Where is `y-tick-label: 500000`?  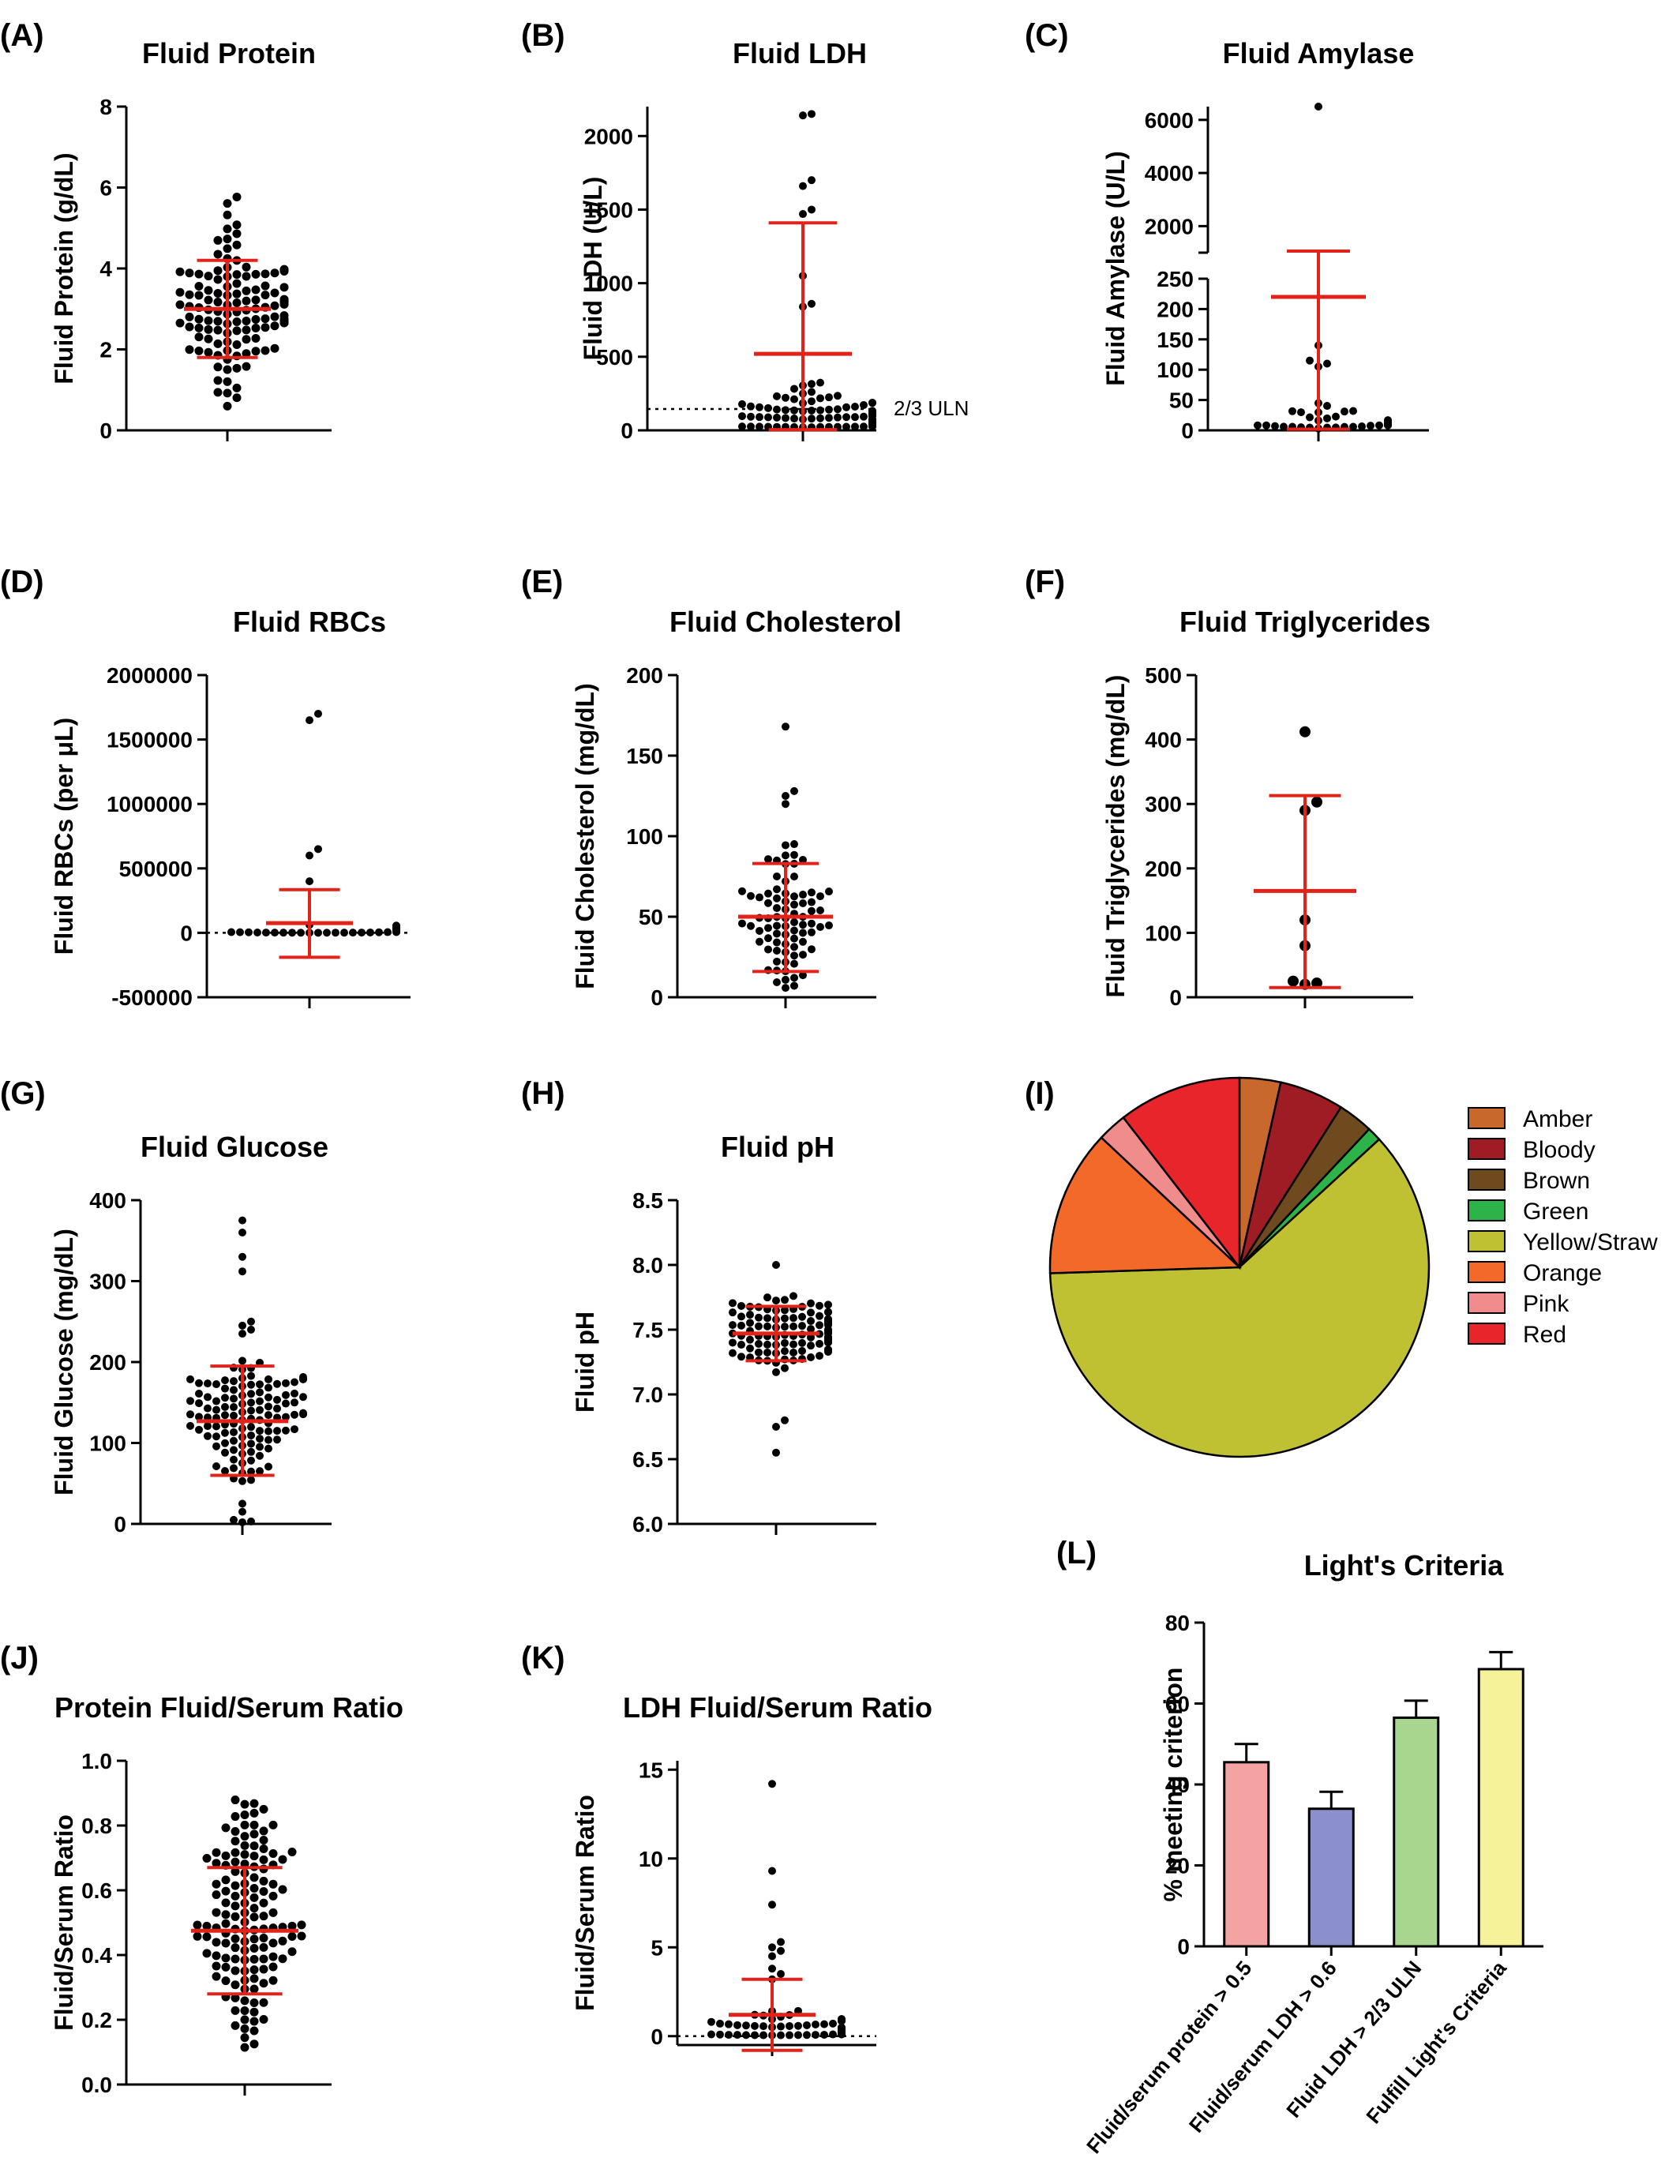
y-tick-label: 500000 is located at coordinates (156, 869).